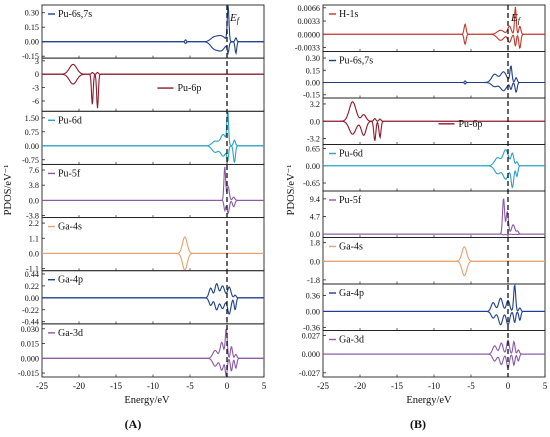 The height and width of the screenshot is (437, 550). What do you see at coordinates (116, 386) in the screenshot?
I see `x-tick-label: -15` at bounding box center [116, 386].